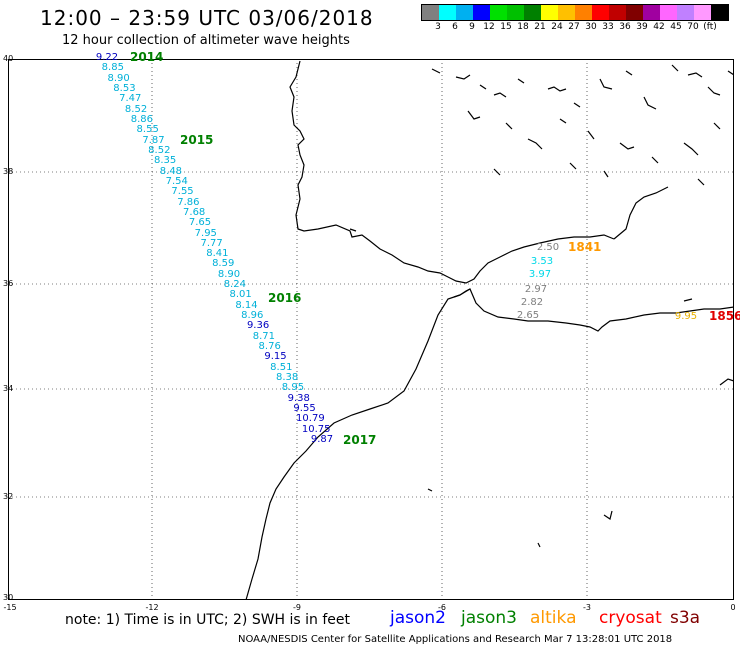 Image resolution: width=740 pixels, height=650 pixels. Describe the element at coordinates (733, 607) in the screenshot. I see `longitude-tick-label: 0` at that location.